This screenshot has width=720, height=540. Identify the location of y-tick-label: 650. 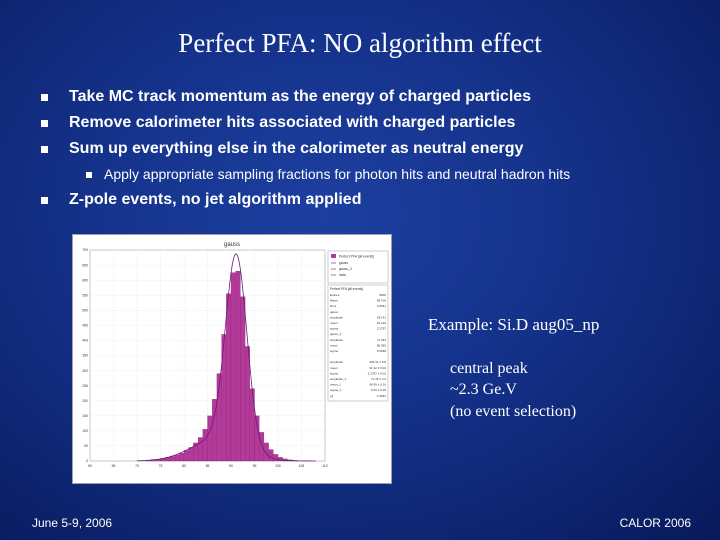
(85, 265).